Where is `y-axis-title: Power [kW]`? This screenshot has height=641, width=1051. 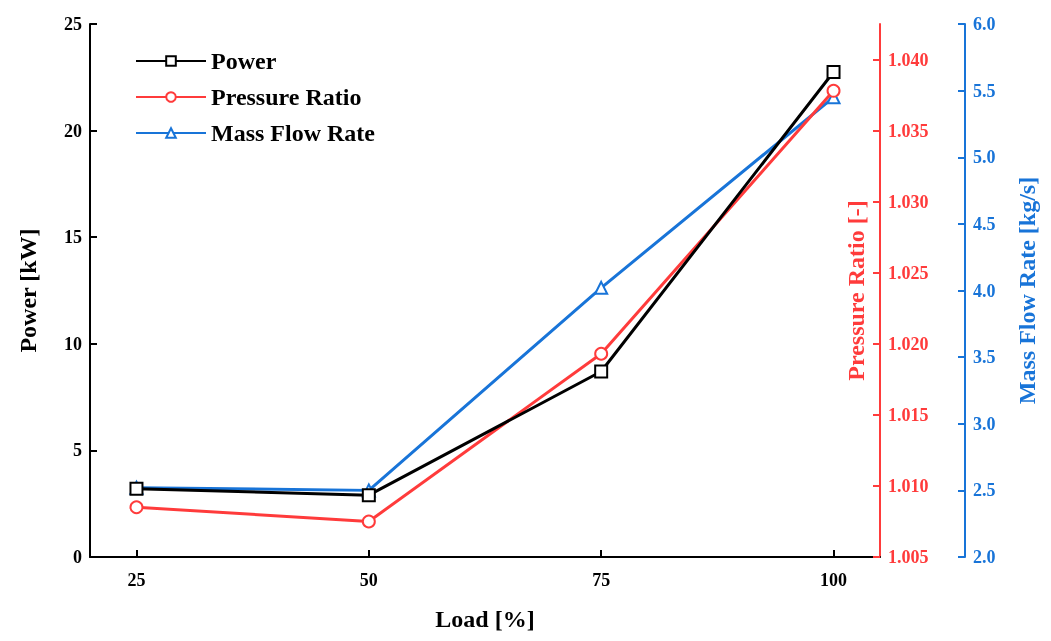
y-axis-title: Power [kW] is located at coordinates (28, 290).